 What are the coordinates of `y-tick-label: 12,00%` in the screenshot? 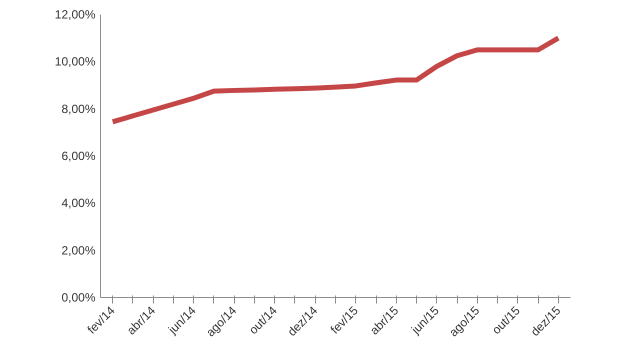 It's located at (75, 15).